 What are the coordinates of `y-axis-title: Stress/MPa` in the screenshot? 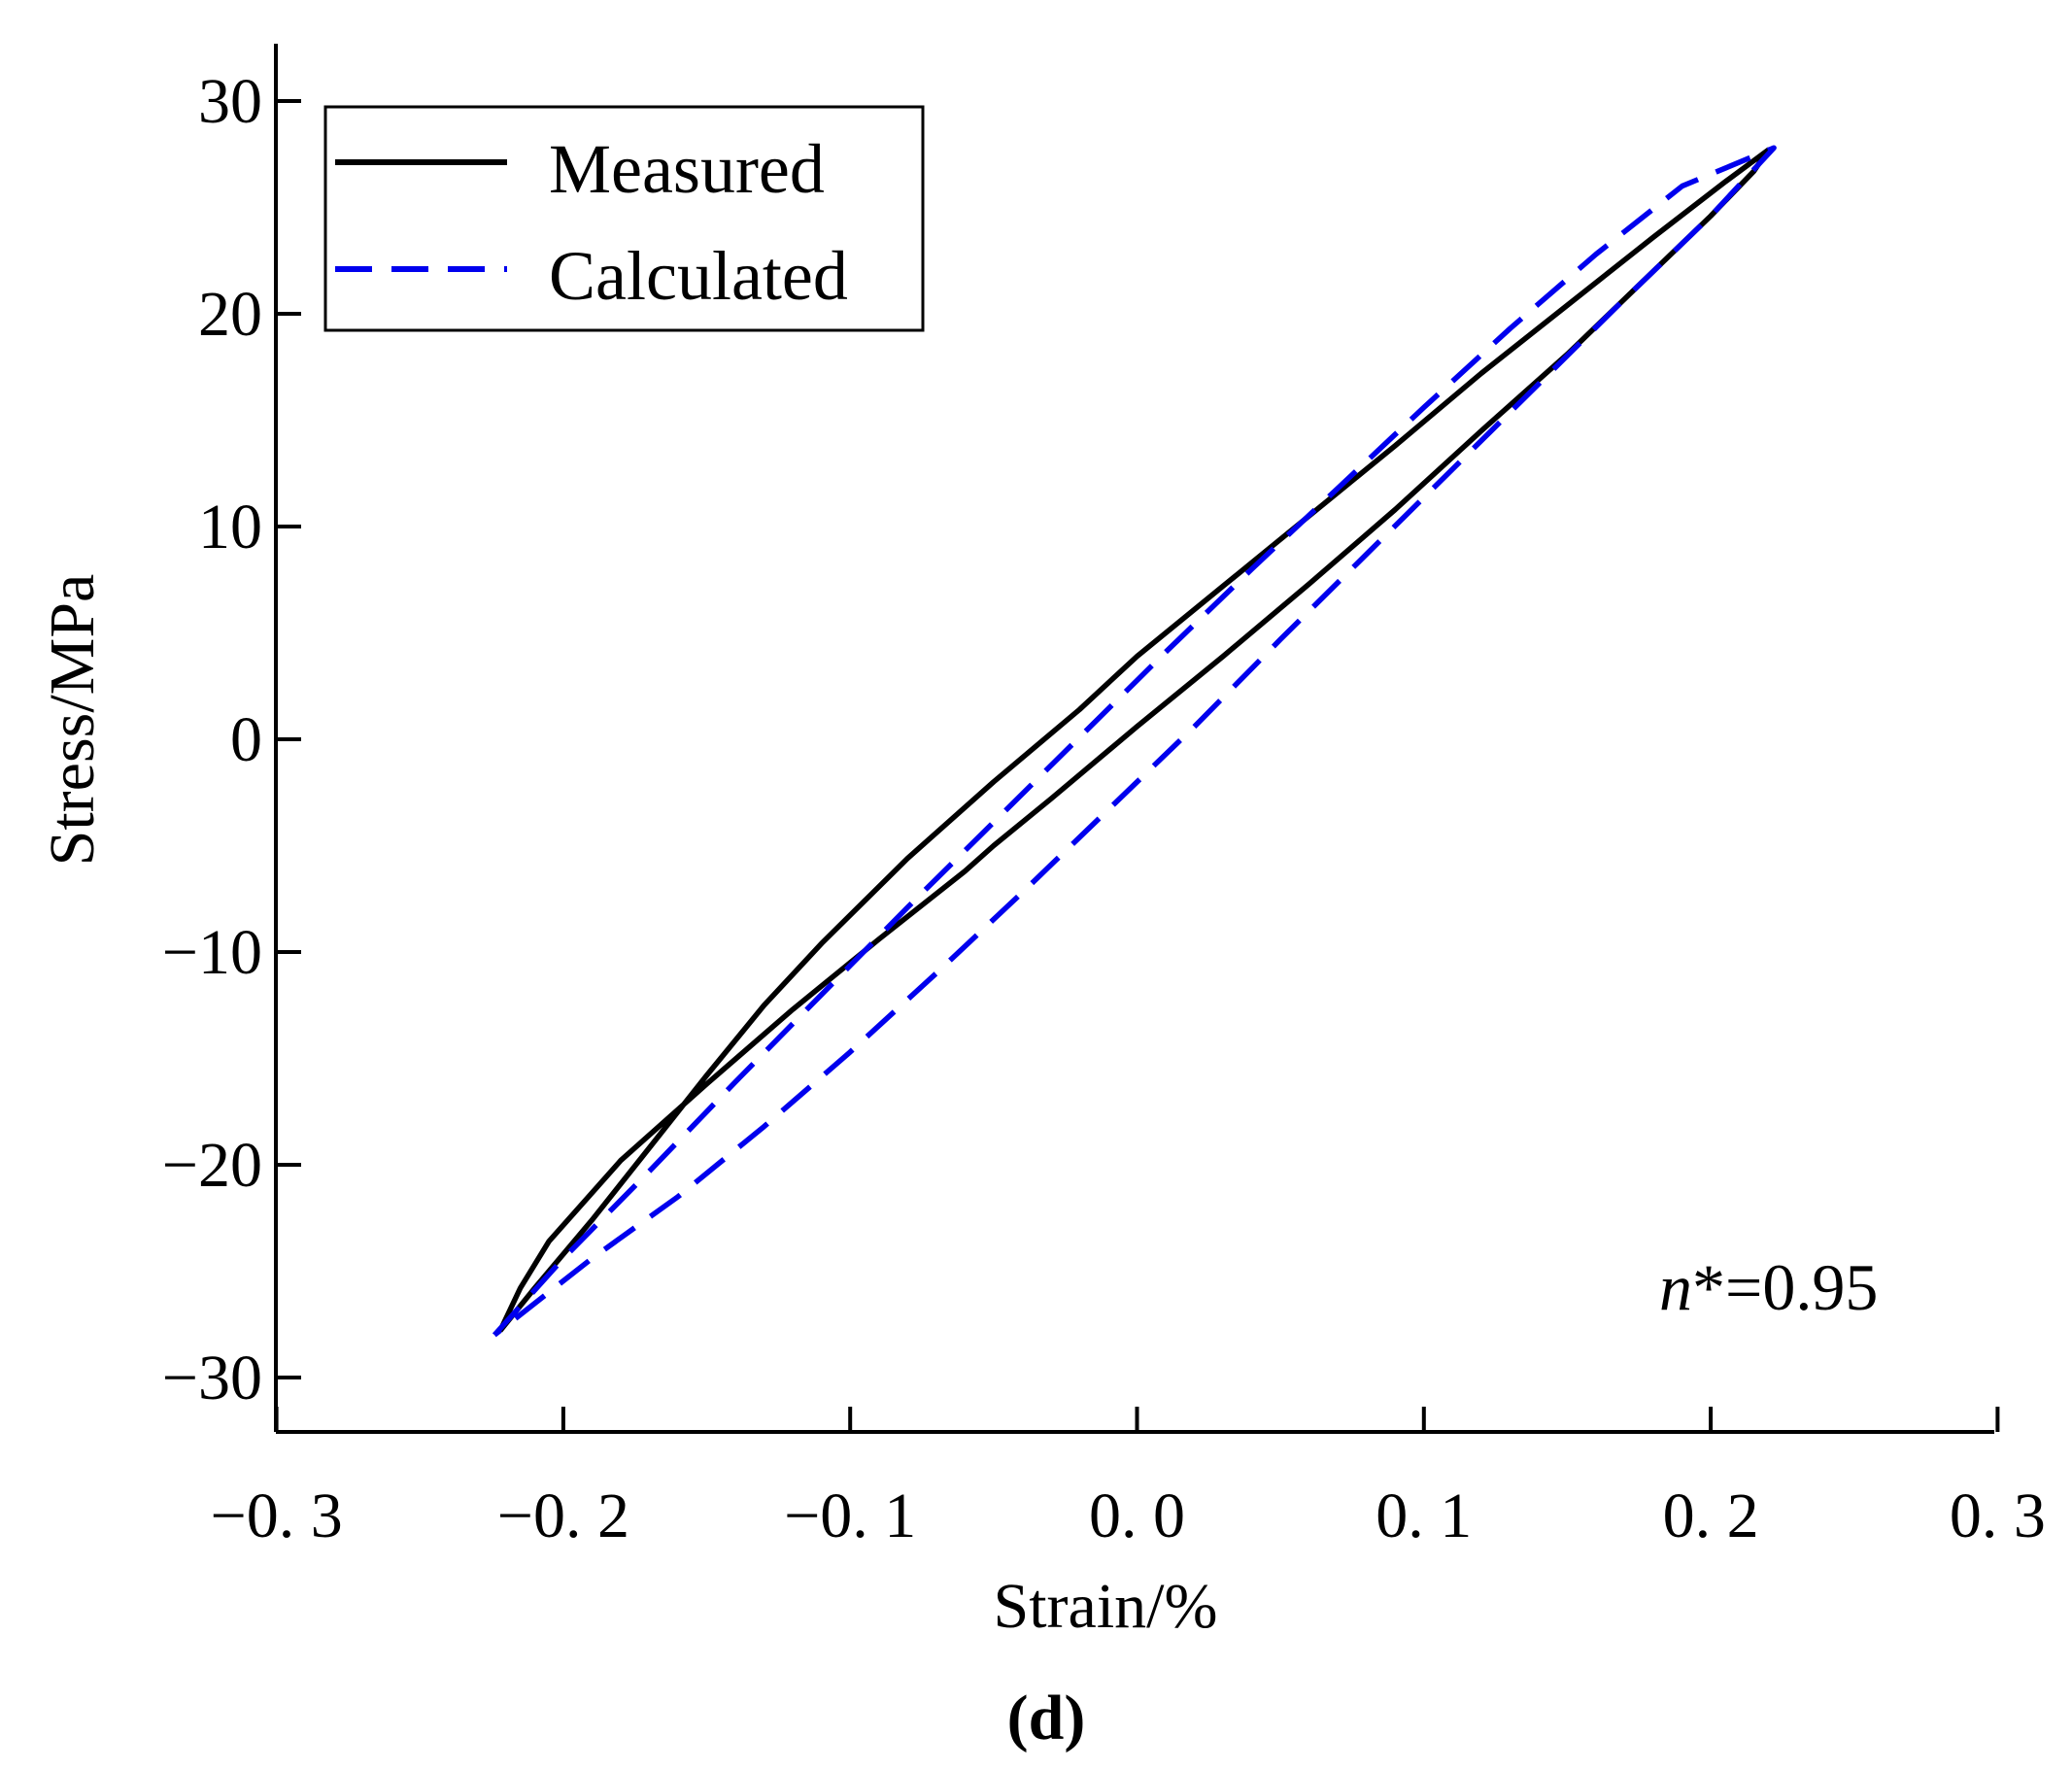 It's located at (72, 720).